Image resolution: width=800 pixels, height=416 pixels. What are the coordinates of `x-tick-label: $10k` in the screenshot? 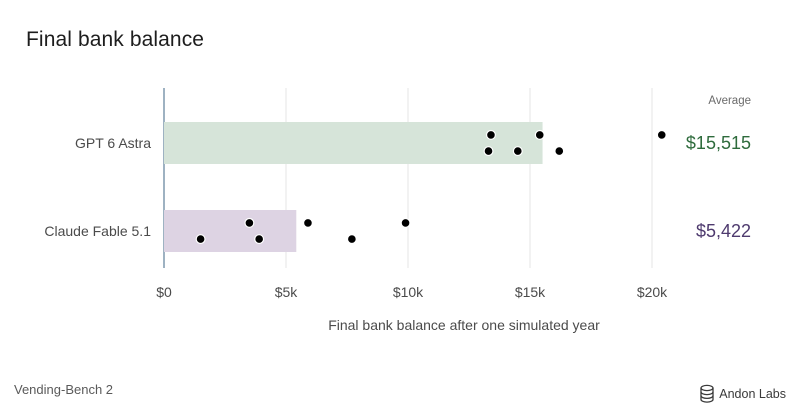 It's located at (408, 292).